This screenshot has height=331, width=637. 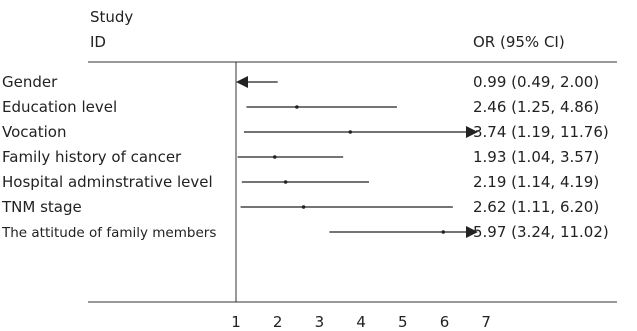 I want to click on row-ci-text: 3.74 (1.19, 11.76), so click(x=541, y=132).